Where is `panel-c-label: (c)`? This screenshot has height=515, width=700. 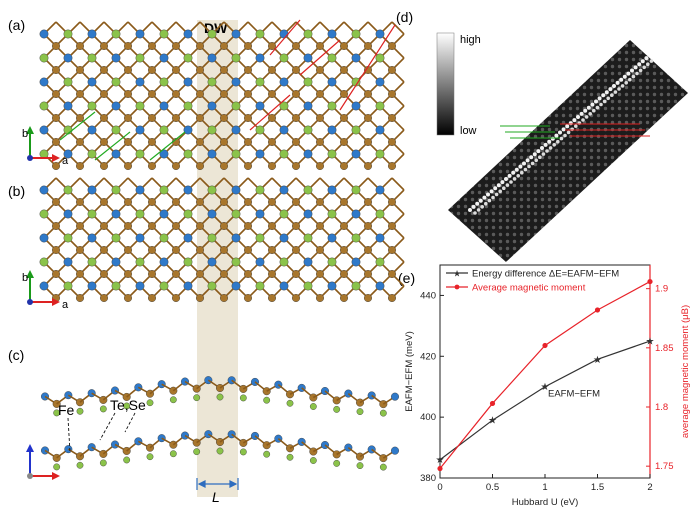
panel-c-label: (c) is located at coordinates (16, 355).